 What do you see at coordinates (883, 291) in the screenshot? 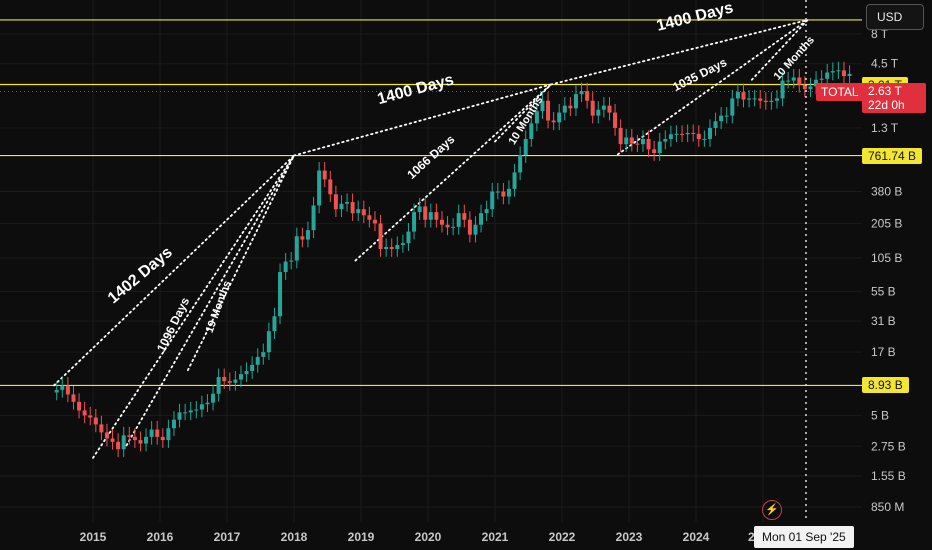
I see `y-tick-label: 55 B` at bounding box center [883, 291].